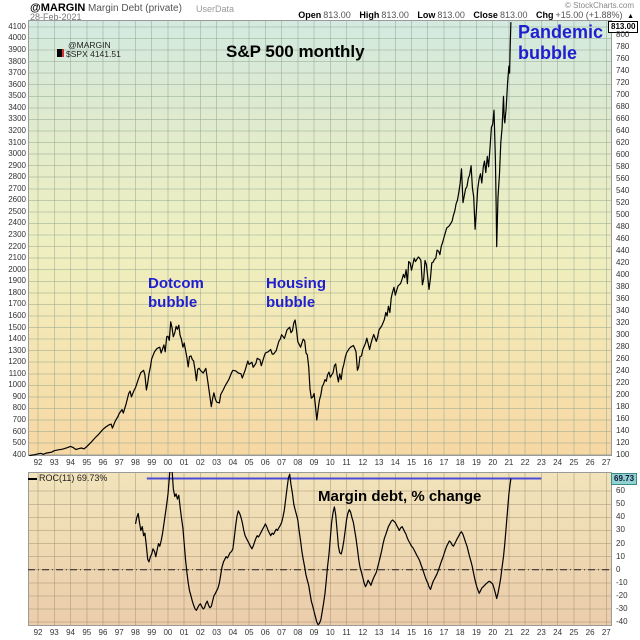  What do you see at coordinates (493, 632) in the screenshot?
I see `axis-tick-label: 20` at bounding box center [493, 632].